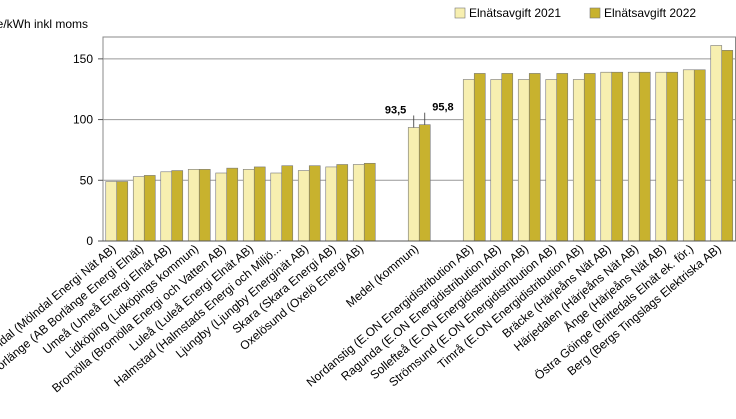  I want to click on y-tick-label: 50, so click(87, 180).